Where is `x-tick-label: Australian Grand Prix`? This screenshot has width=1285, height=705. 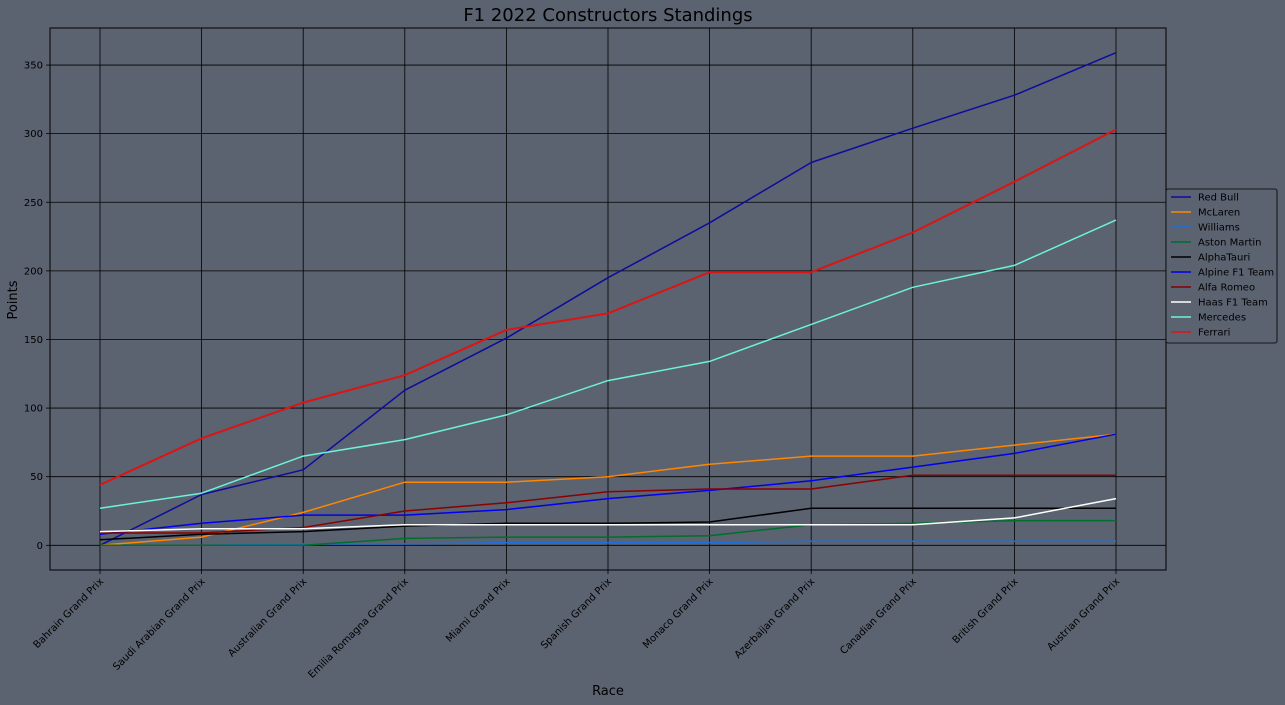
x-tick-label: Australian Grand Prix is located at coordinates (267, 617).